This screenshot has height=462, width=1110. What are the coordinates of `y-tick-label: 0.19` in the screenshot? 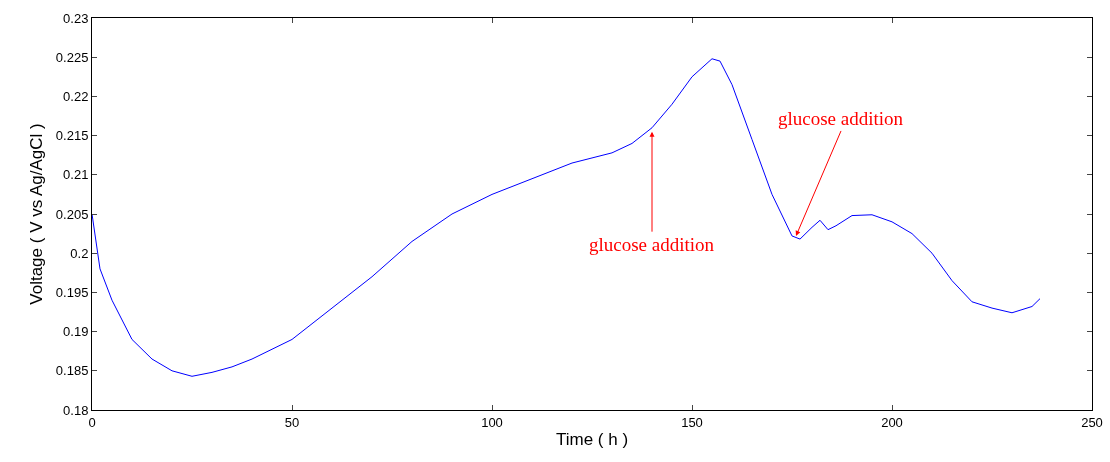 It's located at (76, 332).